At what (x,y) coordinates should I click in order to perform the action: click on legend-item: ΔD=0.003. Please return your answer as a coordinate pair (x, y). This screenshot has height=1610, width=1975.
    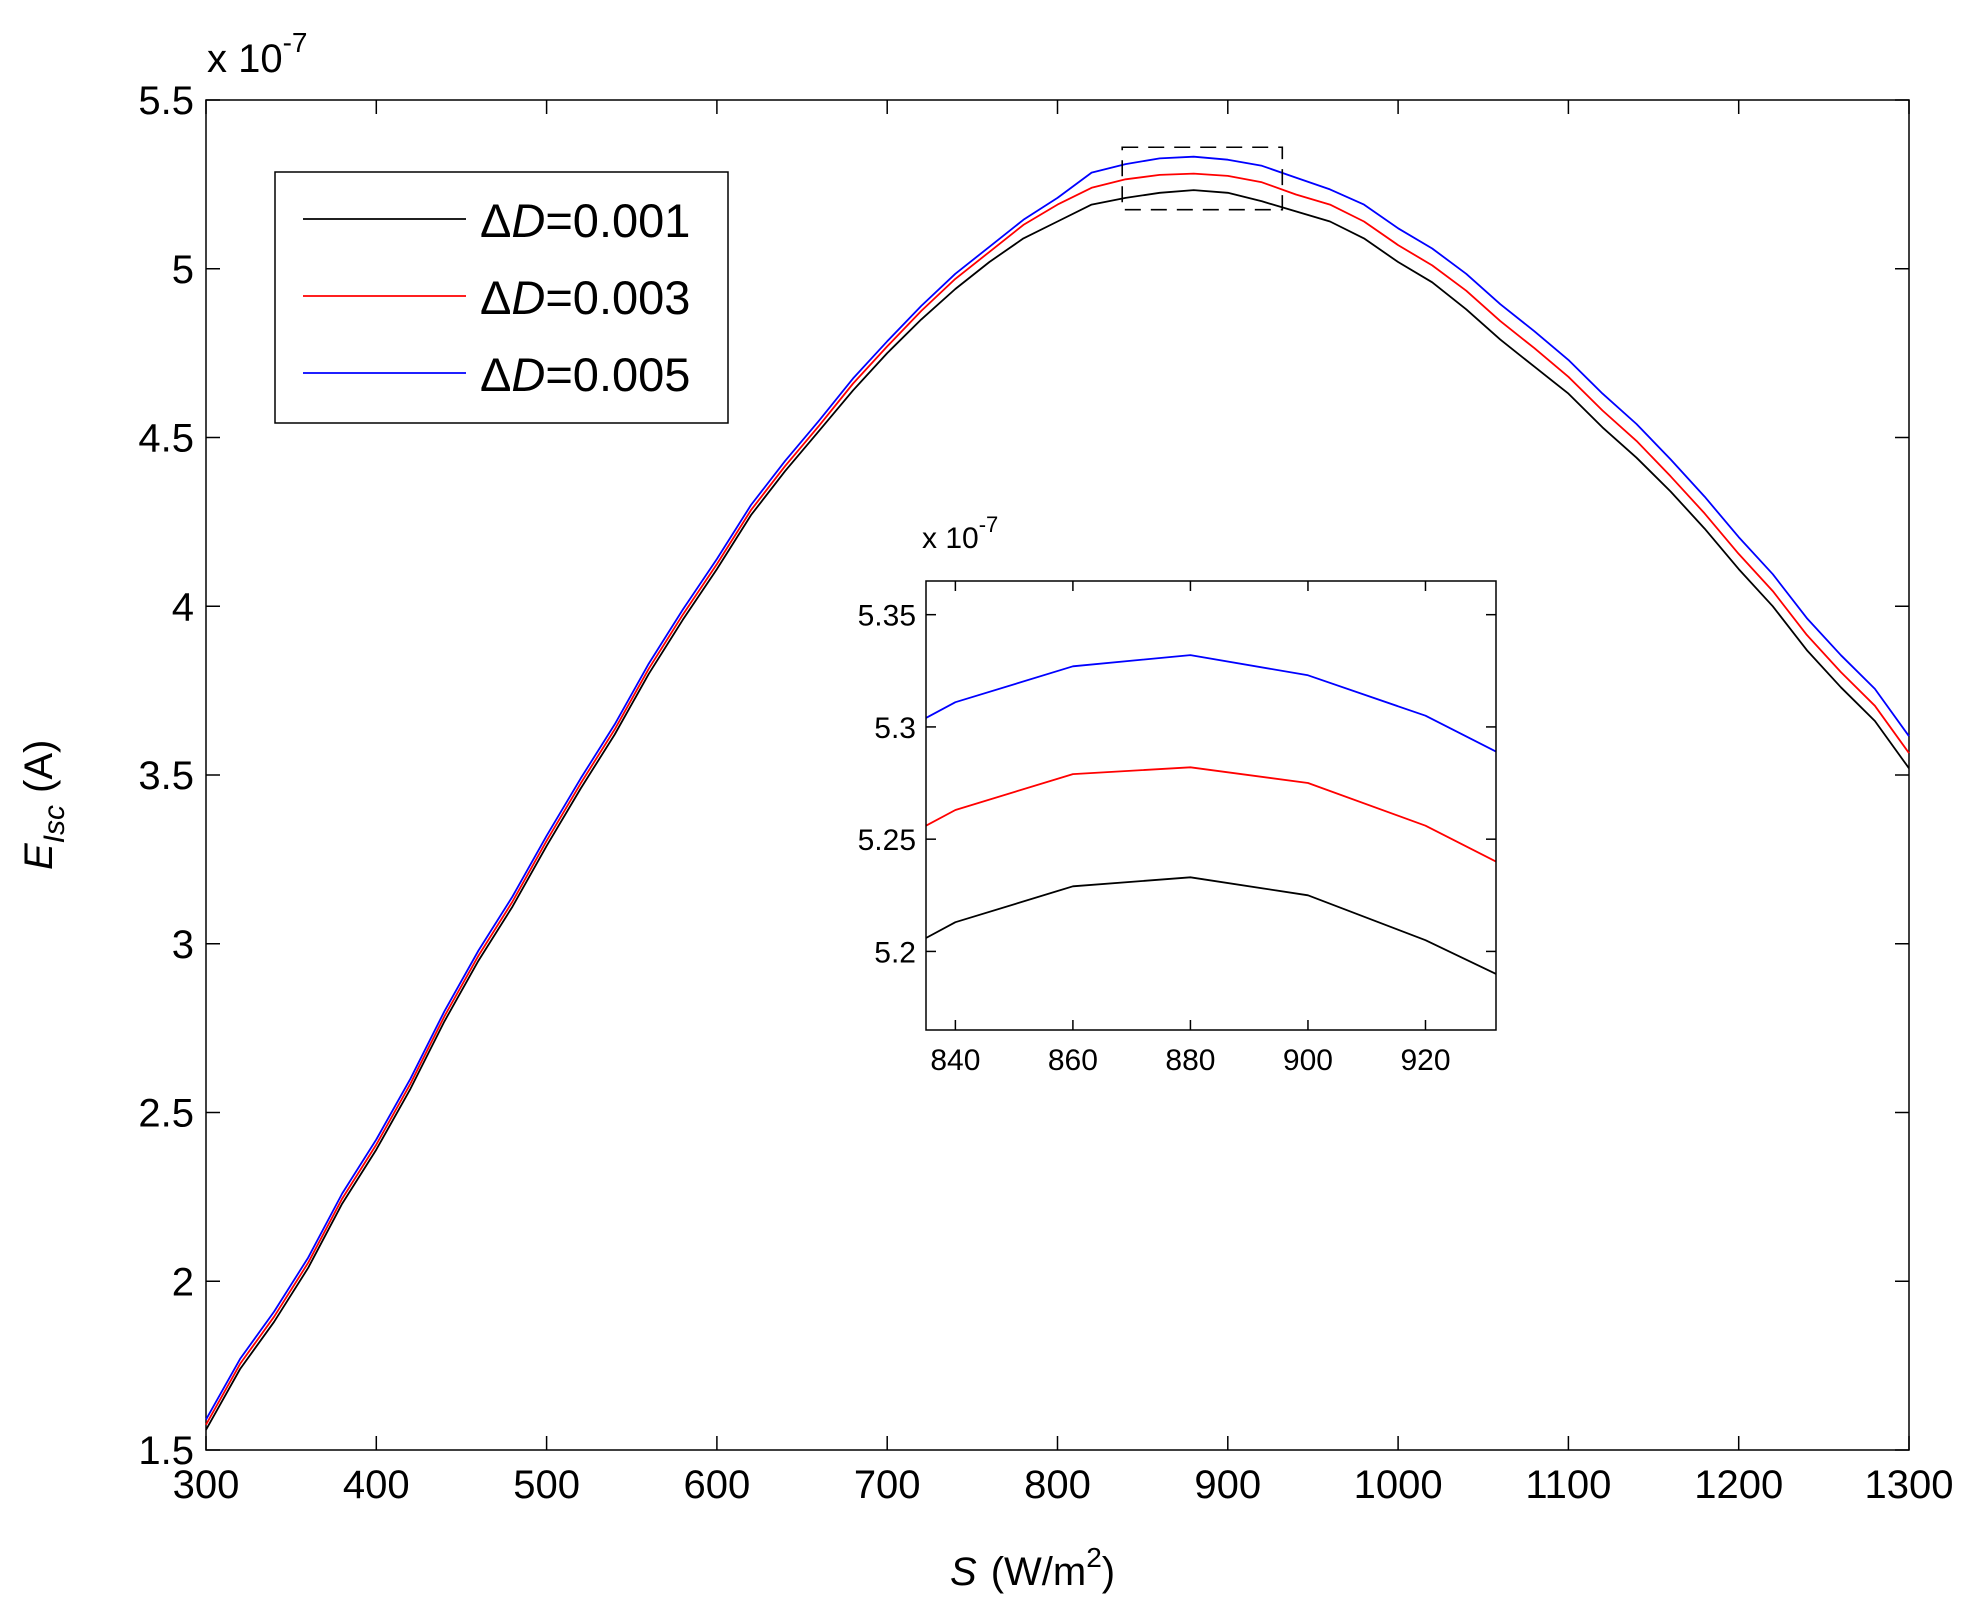
    Looking at the image, I should click on (496, 297).